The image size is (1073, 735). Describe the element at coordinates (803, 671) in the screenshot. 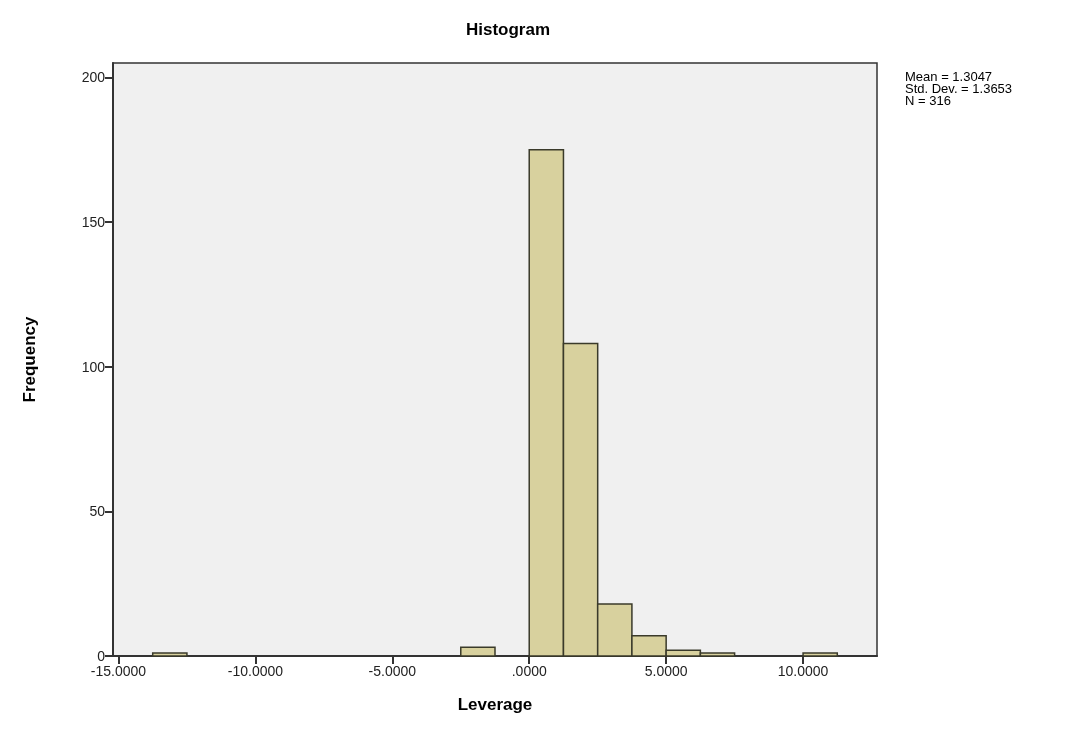

I see `x-tick-label: 10.0000` at that location.